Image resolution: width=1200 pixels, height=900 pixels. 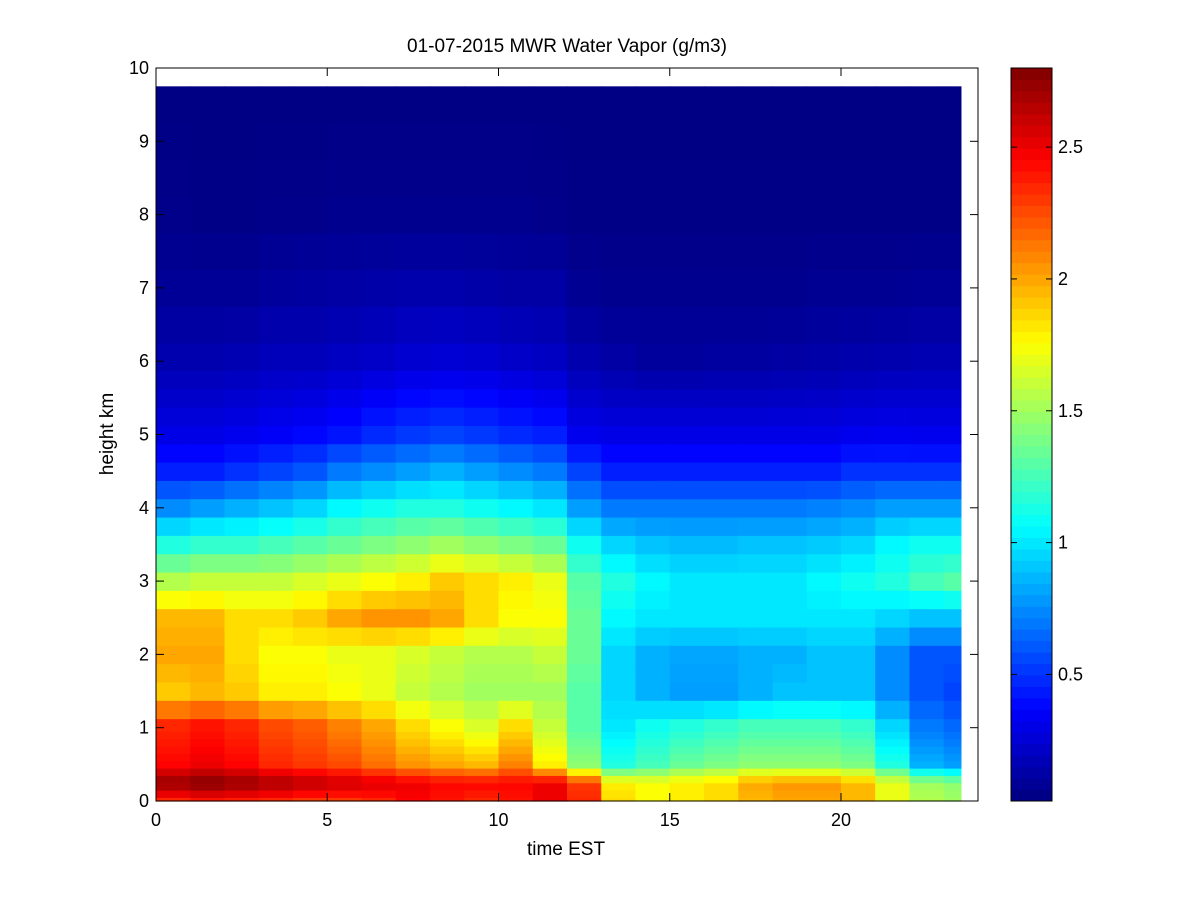 I want to click on x-tick-labels: 0 5 10 15 20, so click(x=501, y=820).